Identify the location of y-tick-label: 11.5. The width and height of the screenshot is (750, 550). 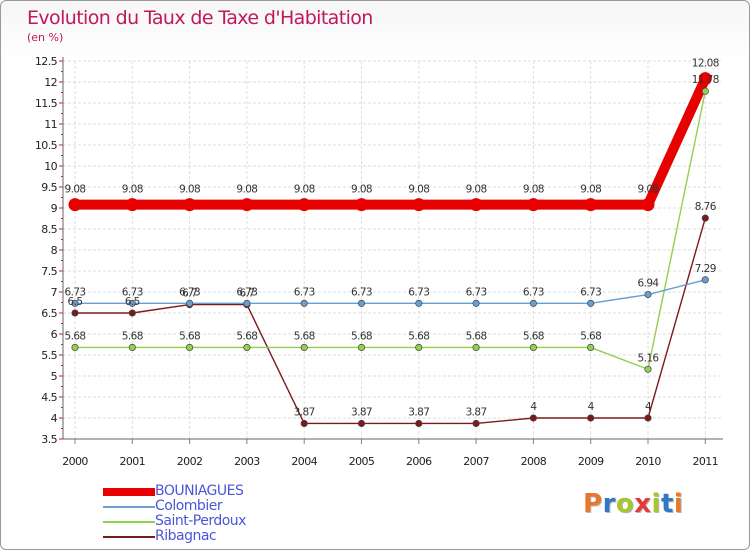
(46, 103).